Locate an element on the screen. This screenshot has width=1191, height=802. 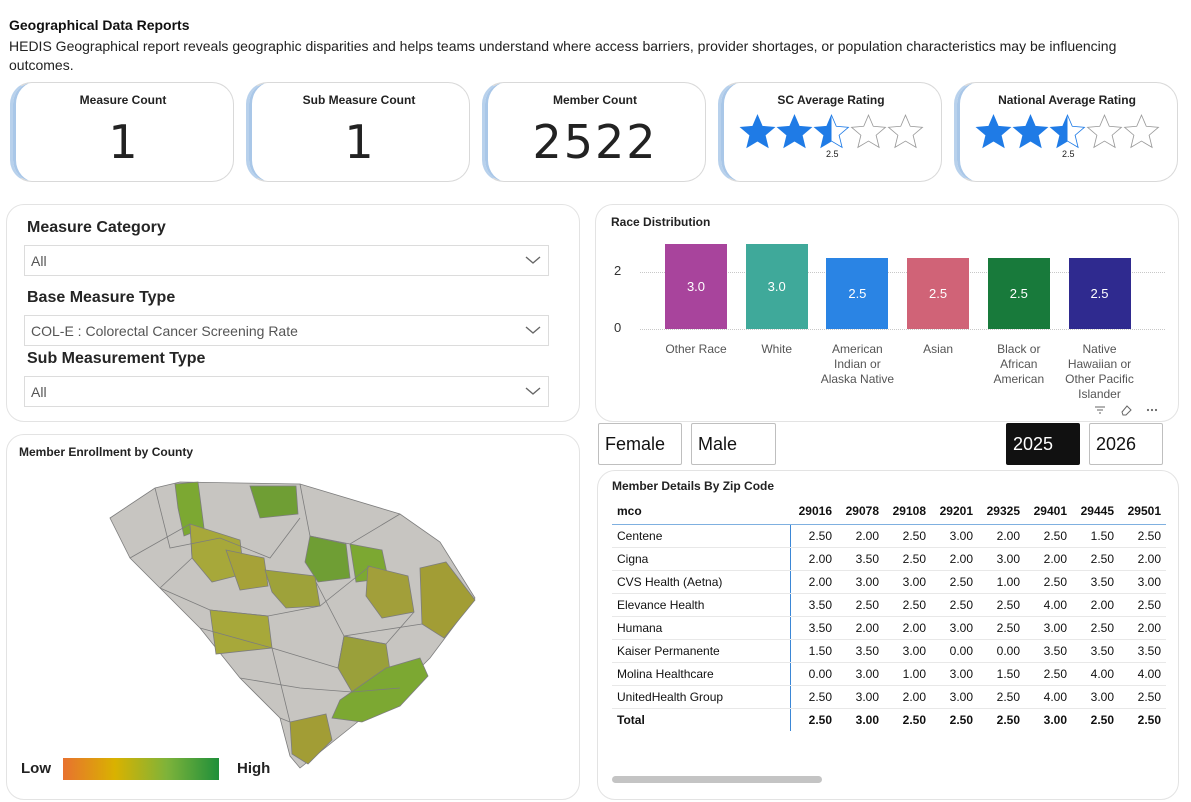
gridline is located at coordinates (902, 329).